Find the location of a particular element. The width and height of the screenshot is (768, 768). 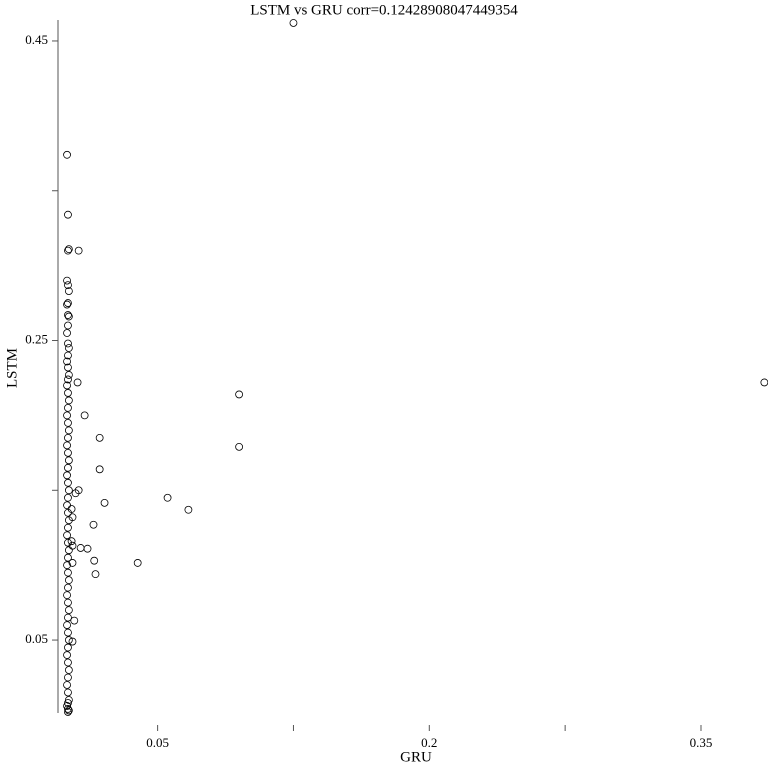

y-tick-label: 0.25 is located at coordinates (36, 338).